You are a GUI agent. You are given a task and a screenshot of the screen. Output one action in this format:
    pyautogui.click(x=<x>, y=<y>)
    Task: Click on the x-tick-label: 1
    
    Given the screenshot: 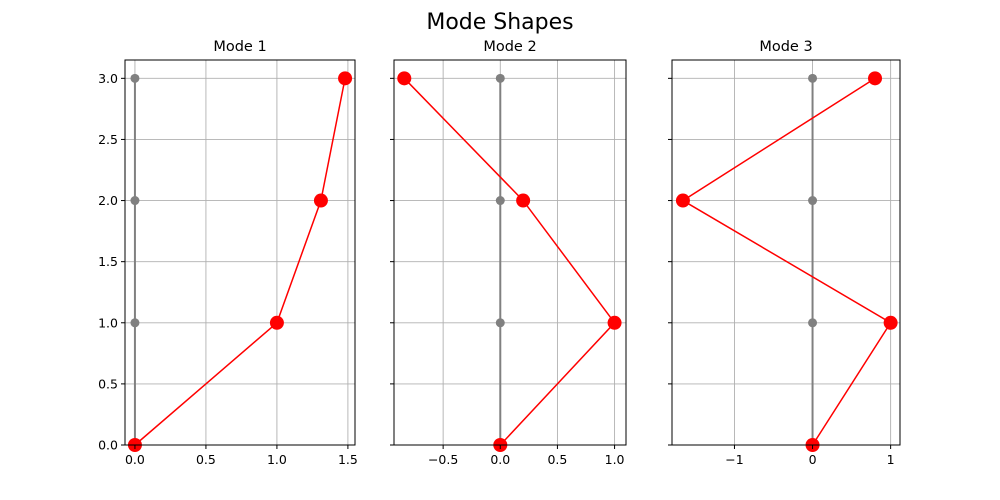 What is the action you would take?
    pyautogui.click(x=891, y=459)
    